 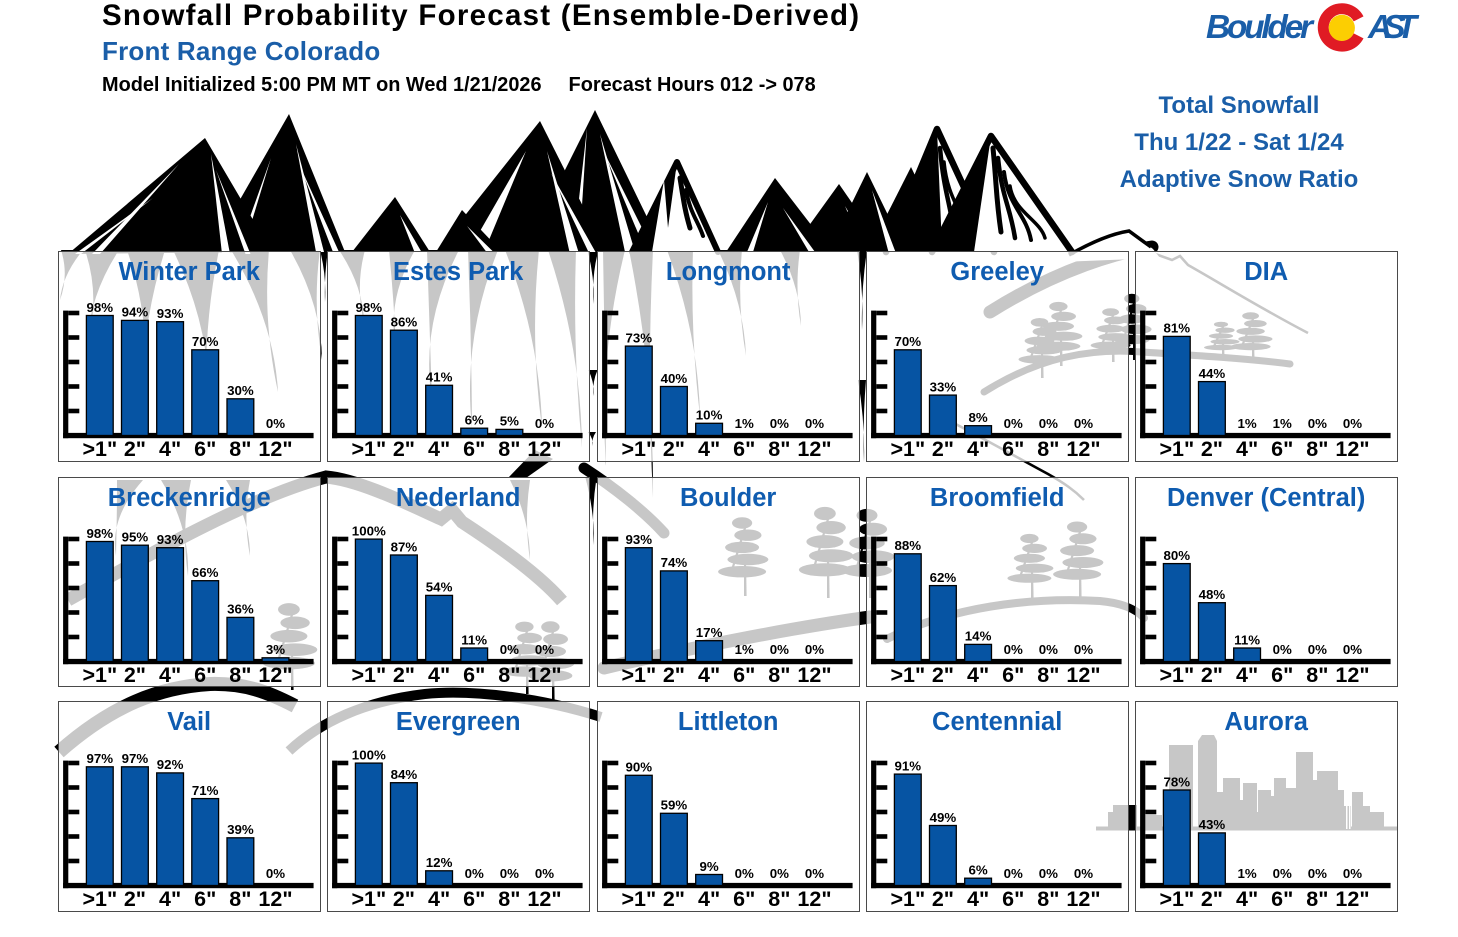 I want to click on svg-text: 6%, so click(x=474, y=419).